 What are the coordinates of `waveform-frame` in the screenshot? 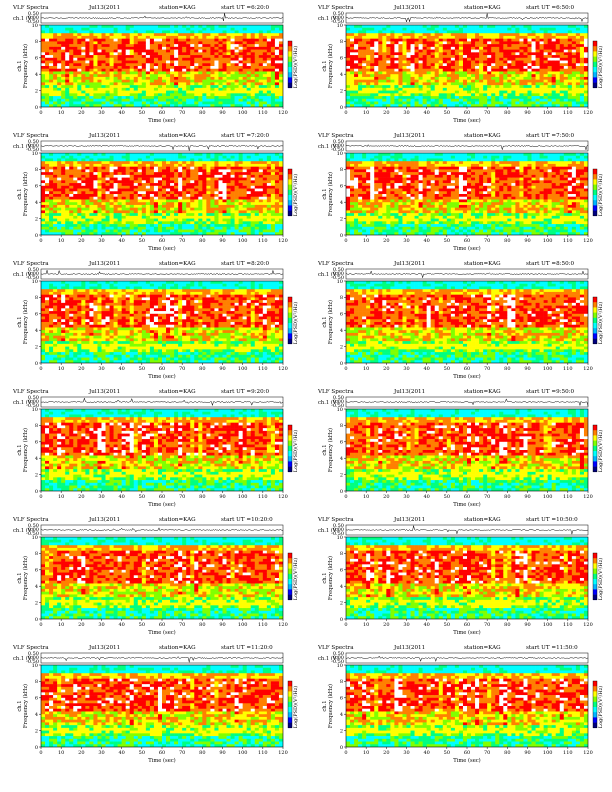 It's located at (467, 658).